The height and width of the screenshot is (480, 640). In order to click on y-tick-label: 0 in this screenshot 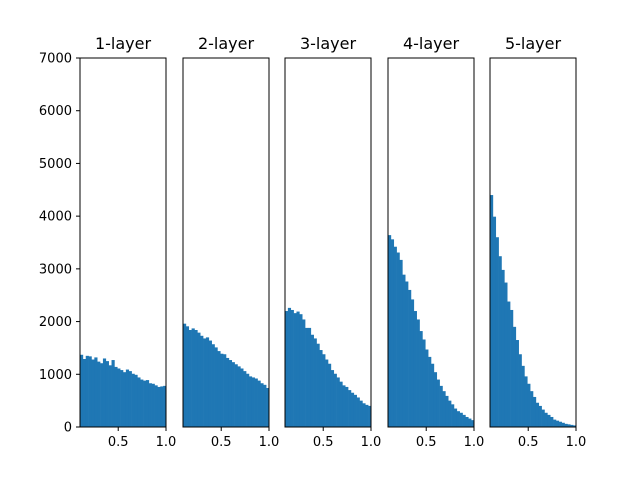, I will do `click(68, 428)`.